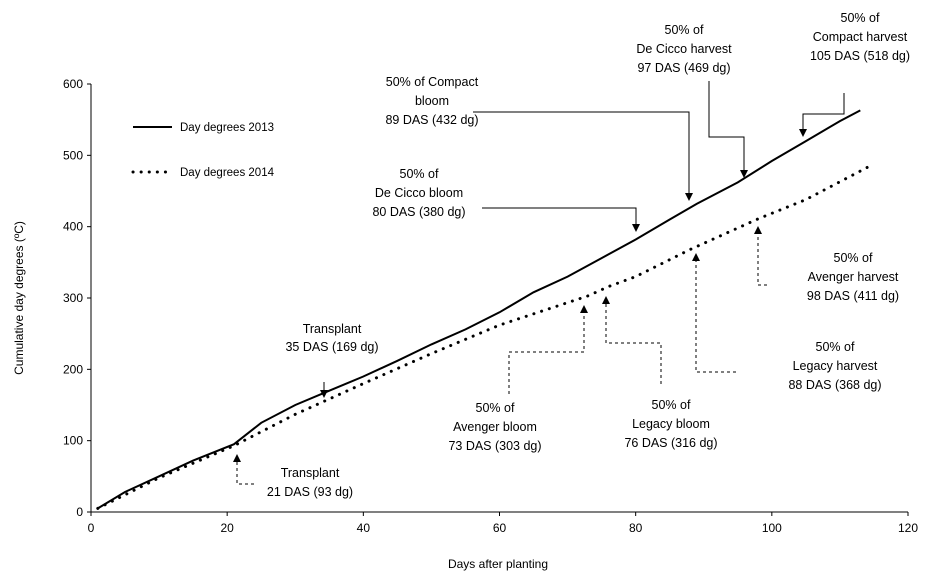  Describe the element at coordinates (73, 227) in the screenshot. I see `y-tick-label: 400` at that location.